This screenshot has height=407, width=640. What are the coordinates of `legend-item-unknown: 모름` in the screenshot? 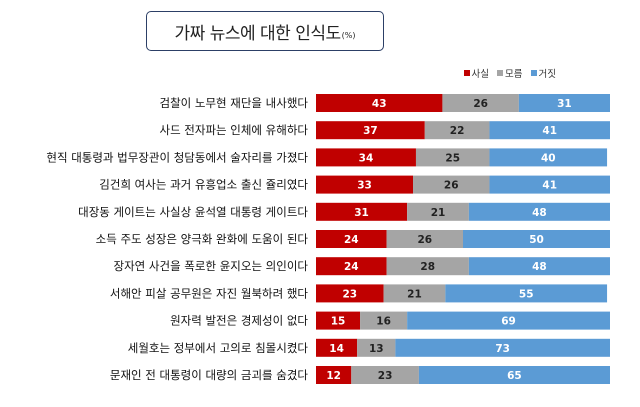 It's located at (510, 73).